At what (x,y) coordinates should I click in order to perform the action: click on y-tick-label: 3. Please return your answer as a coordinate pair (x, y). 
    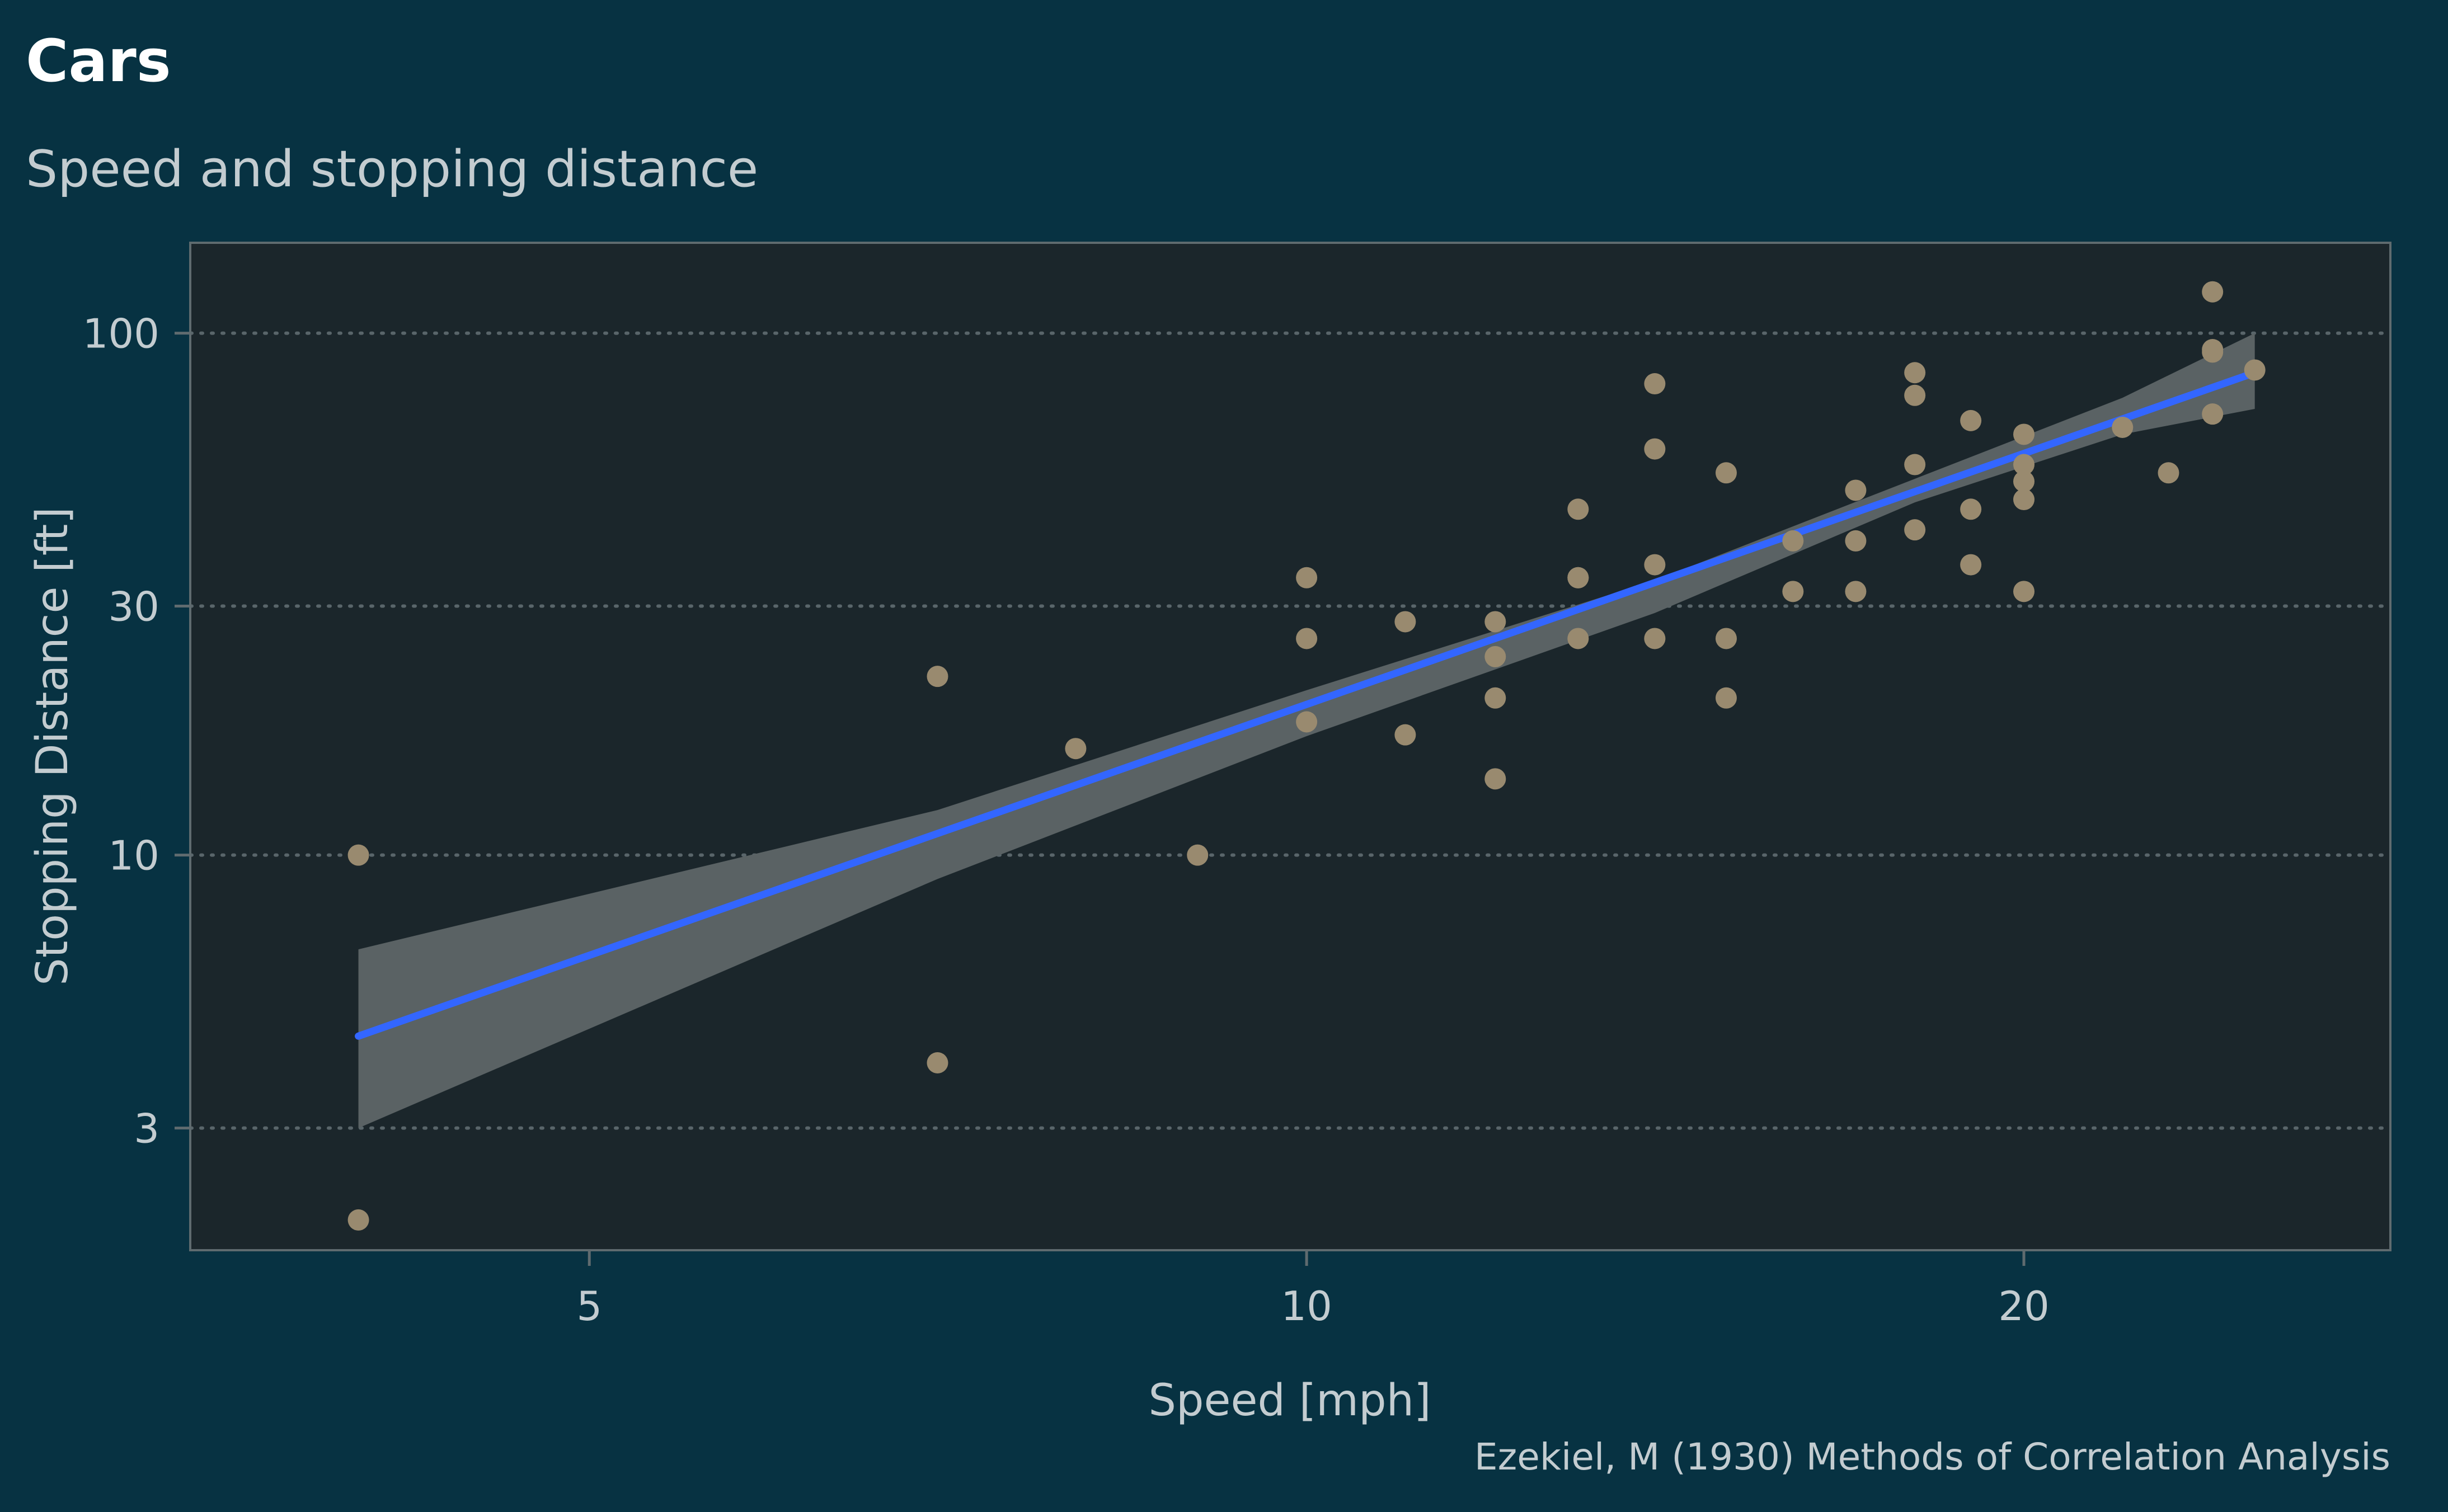
    Looking at the image, I should click on (146, 1128).